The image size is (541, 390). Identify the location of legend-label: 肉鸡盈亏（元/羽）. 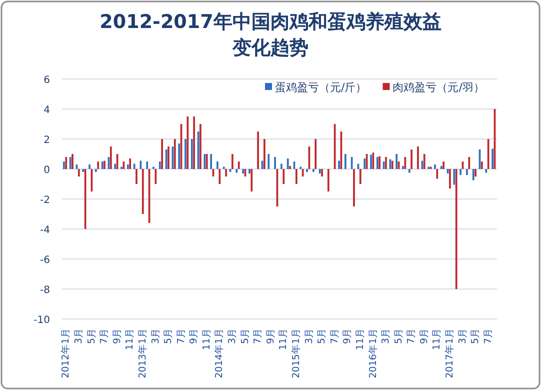
(438, 87).